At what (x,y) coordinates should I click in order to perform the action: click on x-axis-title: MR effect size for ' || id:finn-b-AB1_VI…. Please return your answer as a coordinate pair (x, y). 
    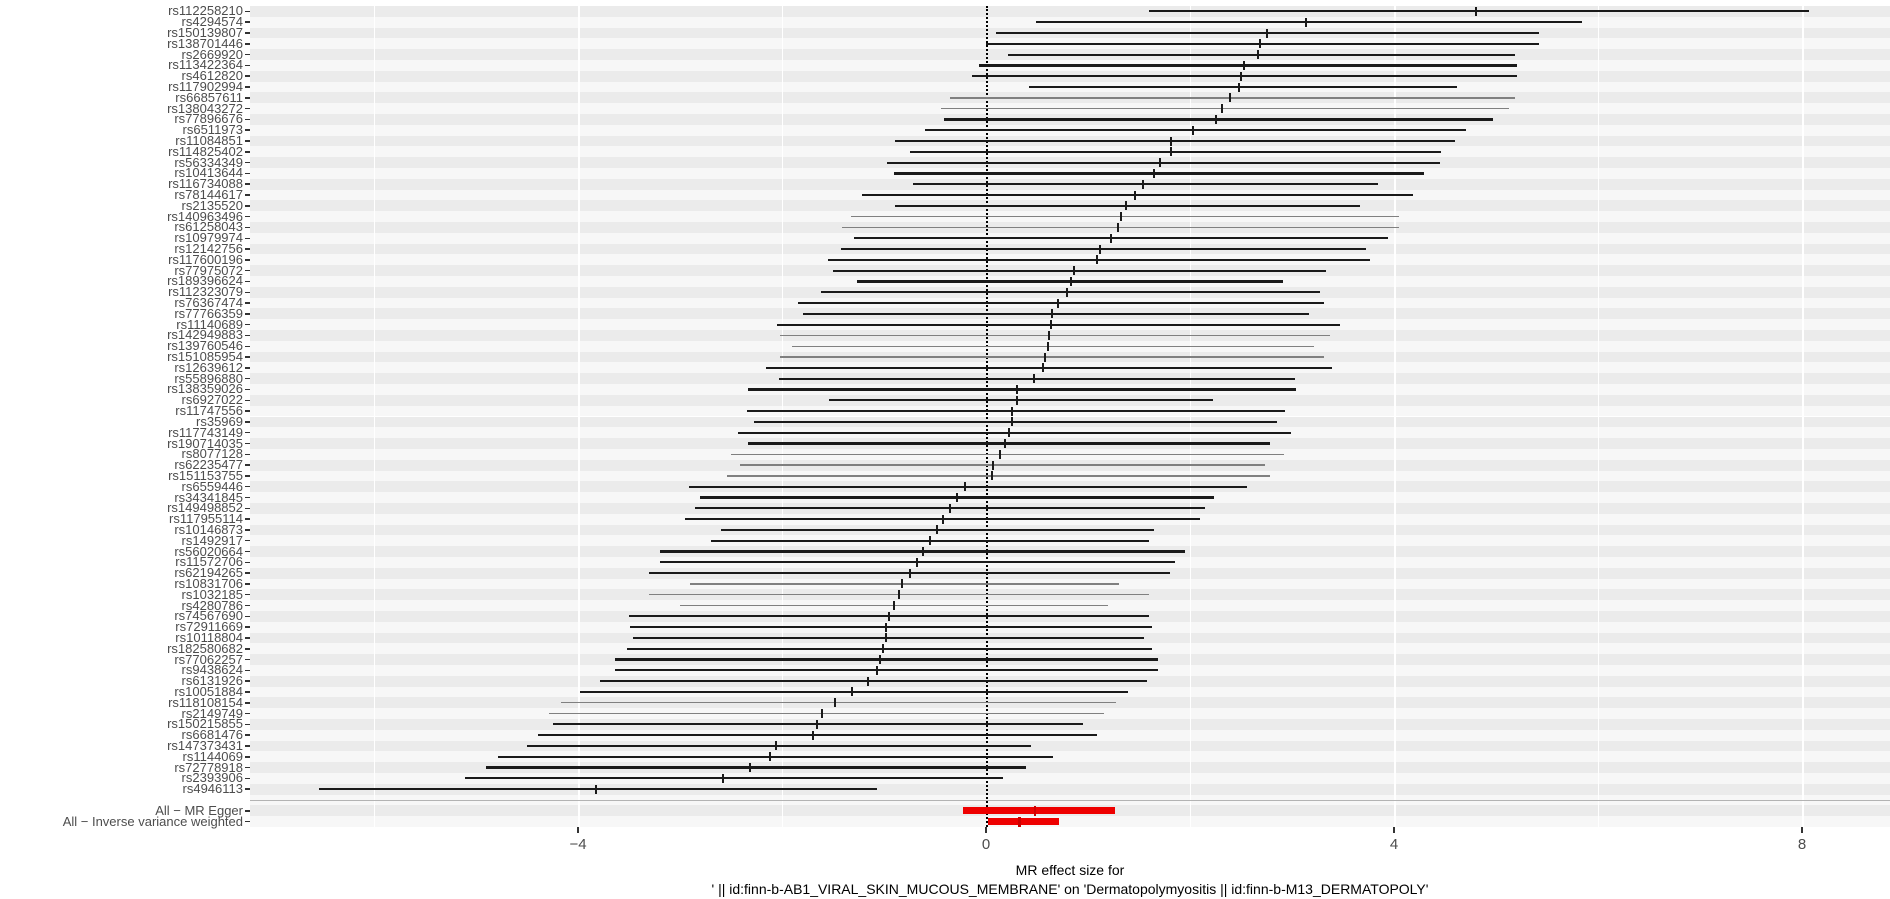
    Looking at the image, I should click on (1070, 879).